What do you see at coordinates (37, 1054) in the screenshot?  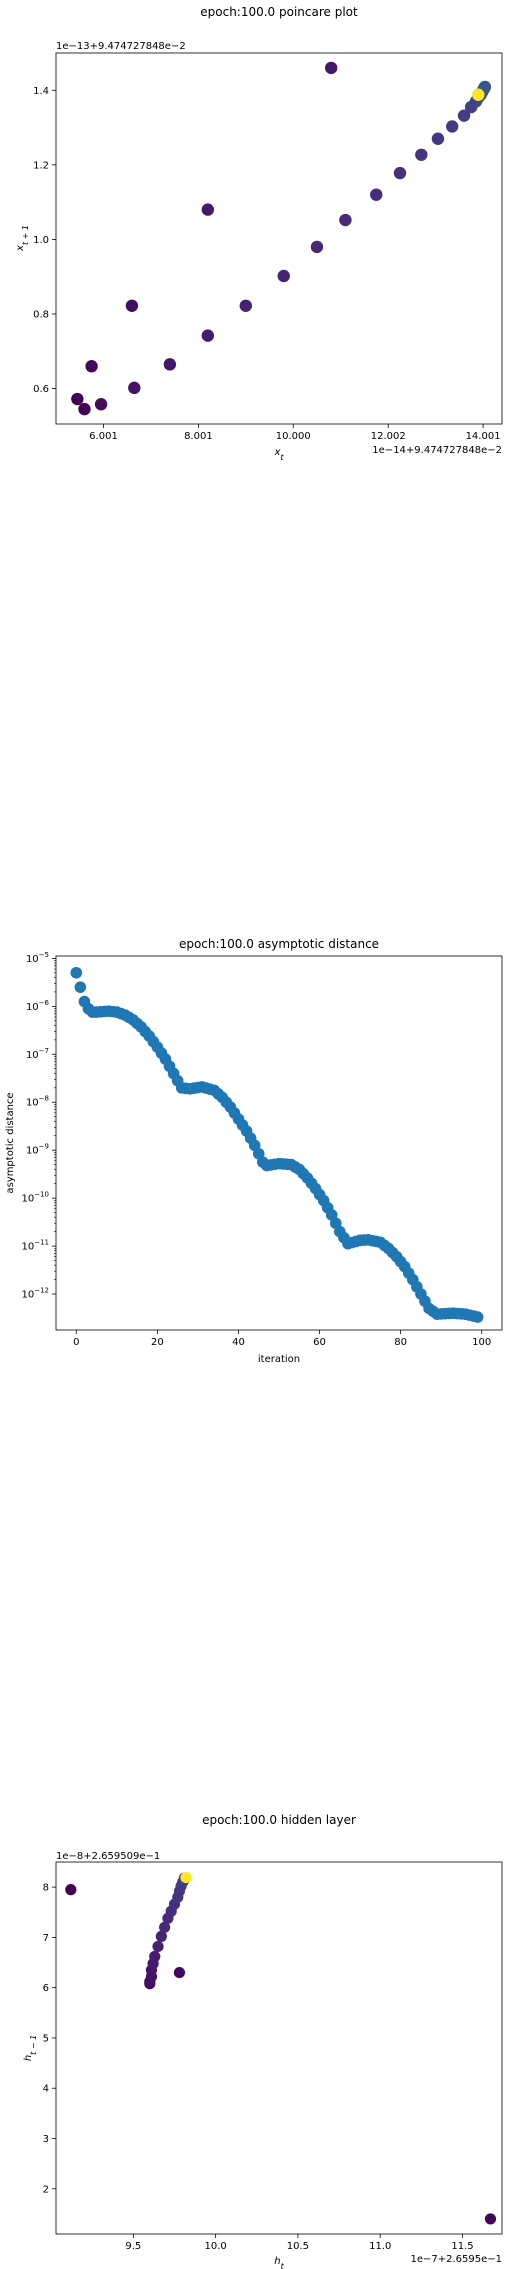 I see `distance-y-tick-label: 10⁻⁷` at bounding box center [37, 1054].